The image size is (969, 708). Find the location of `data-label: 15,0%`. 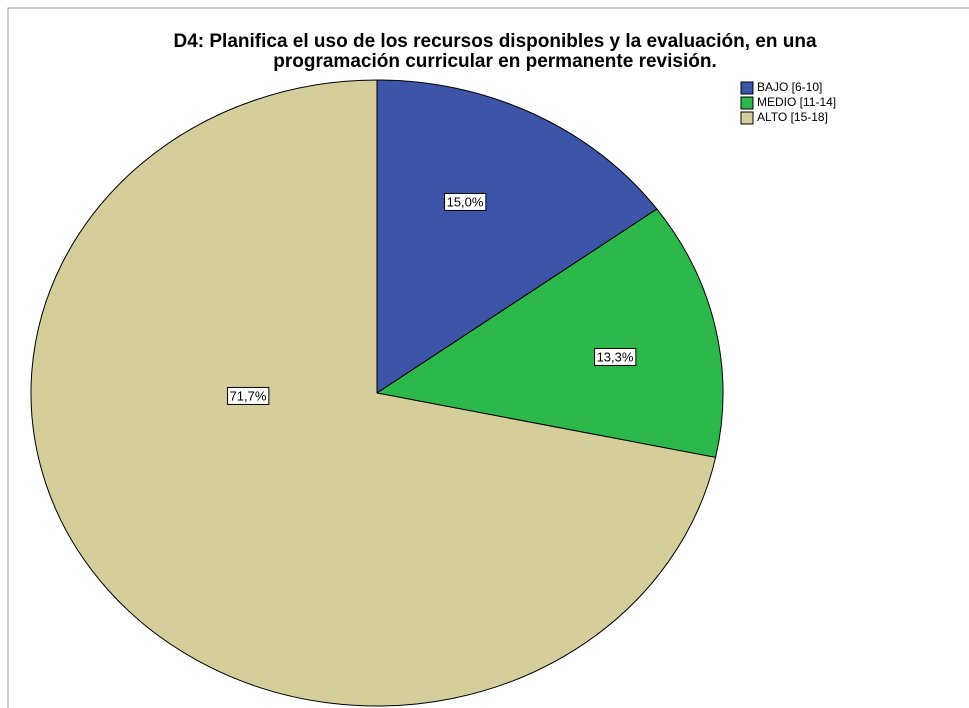

data-label: 15,0% is located at coordinates (465, 201).